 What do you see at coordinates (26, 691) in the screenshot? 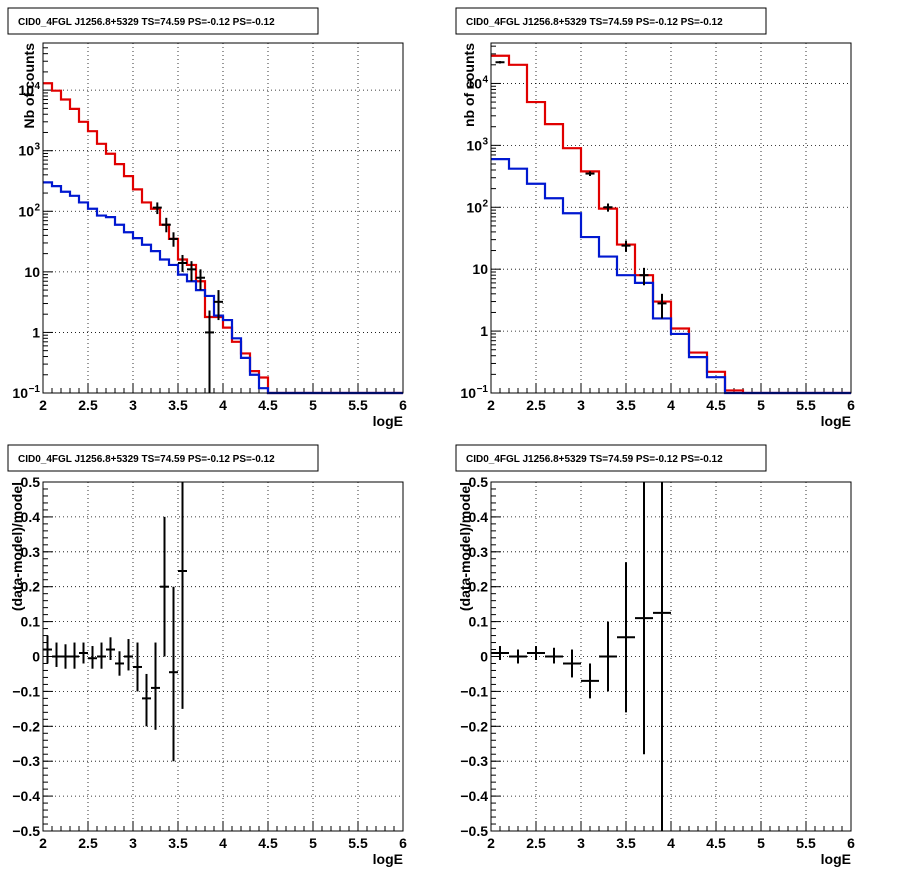
I see `y-tick-label: −0.1` at bounding box center [26, 691].